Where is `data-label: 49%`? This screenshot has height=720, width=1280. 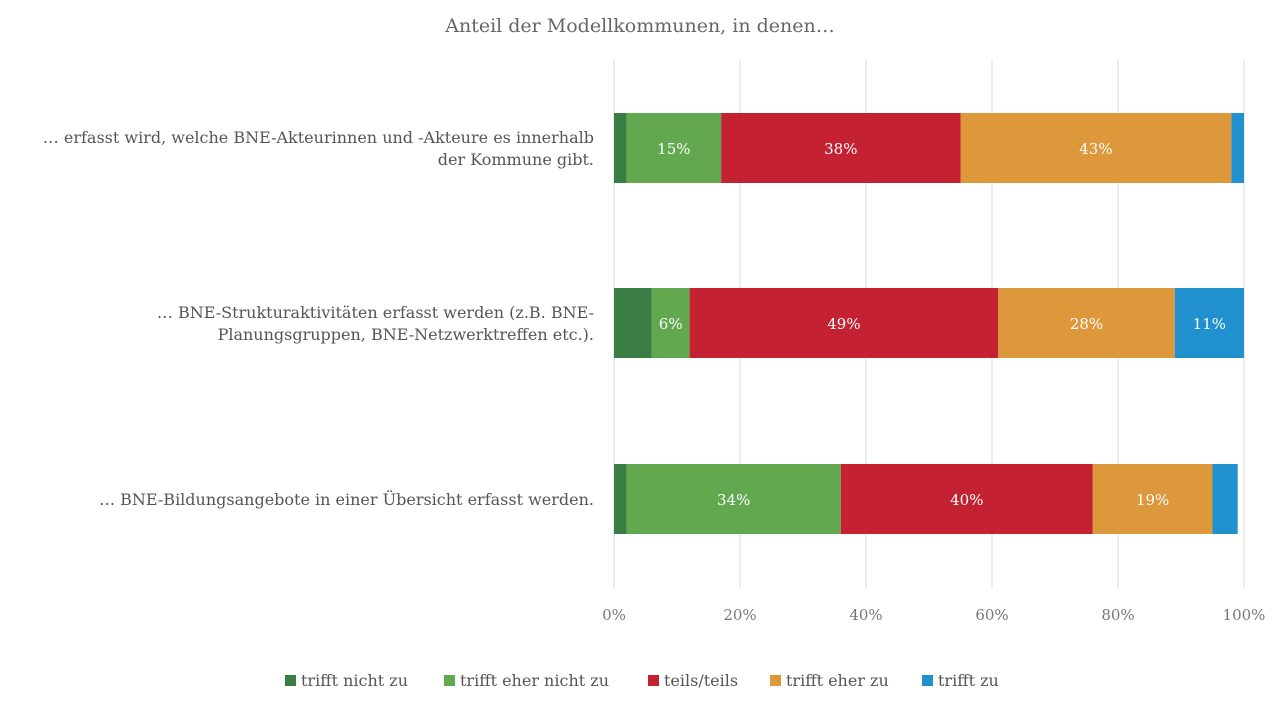 data-label: 49% is located at coordinates (843, 324).